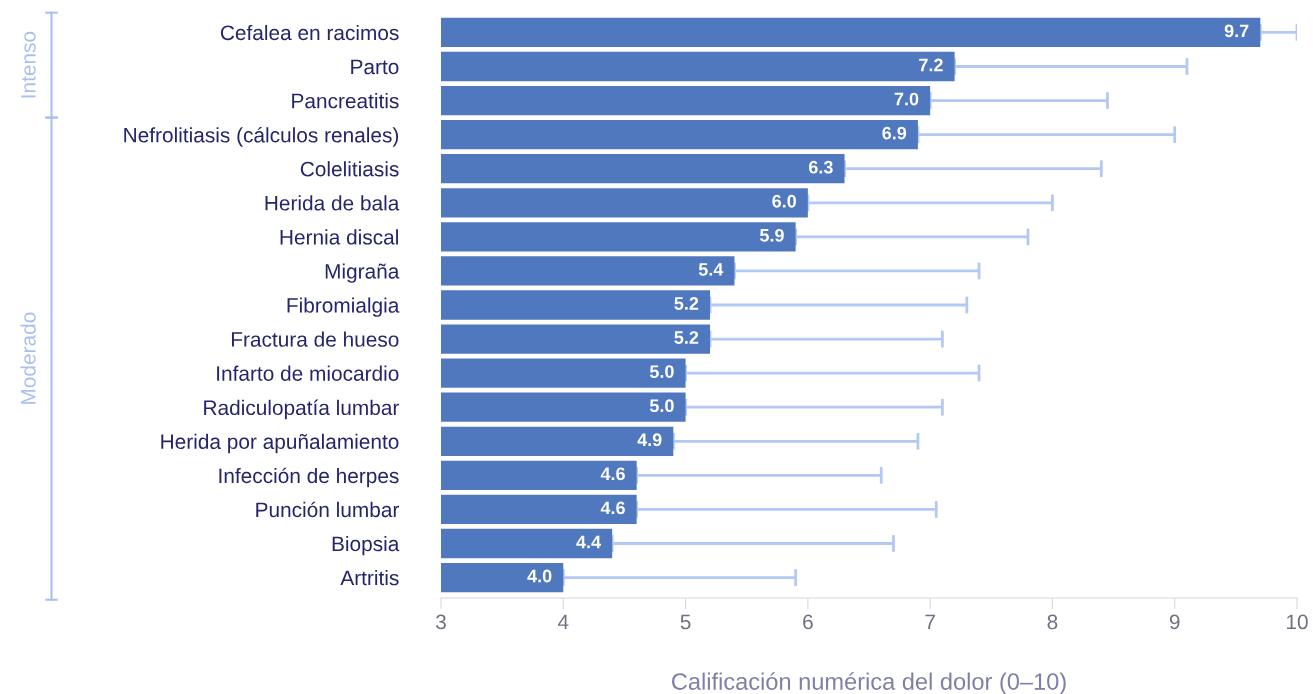 Image resolution: width=1313 pixels, height=694 pixels. What do you see at coordinates (332, 203) in the screenshot?
I see `y-tick-label: Herida de bala` at bounding box center [332, 203].